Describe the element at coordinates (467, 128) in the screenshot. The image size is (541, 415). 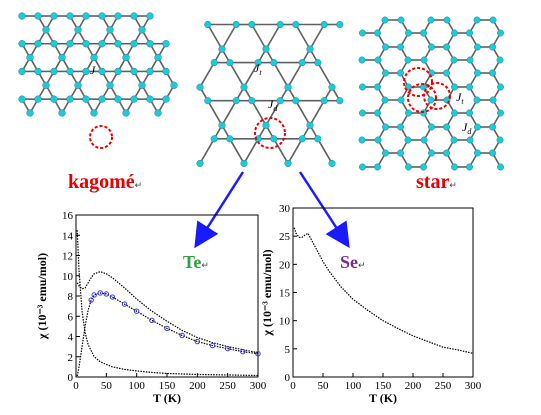
I see `star-jd-label: Jd` at that location.